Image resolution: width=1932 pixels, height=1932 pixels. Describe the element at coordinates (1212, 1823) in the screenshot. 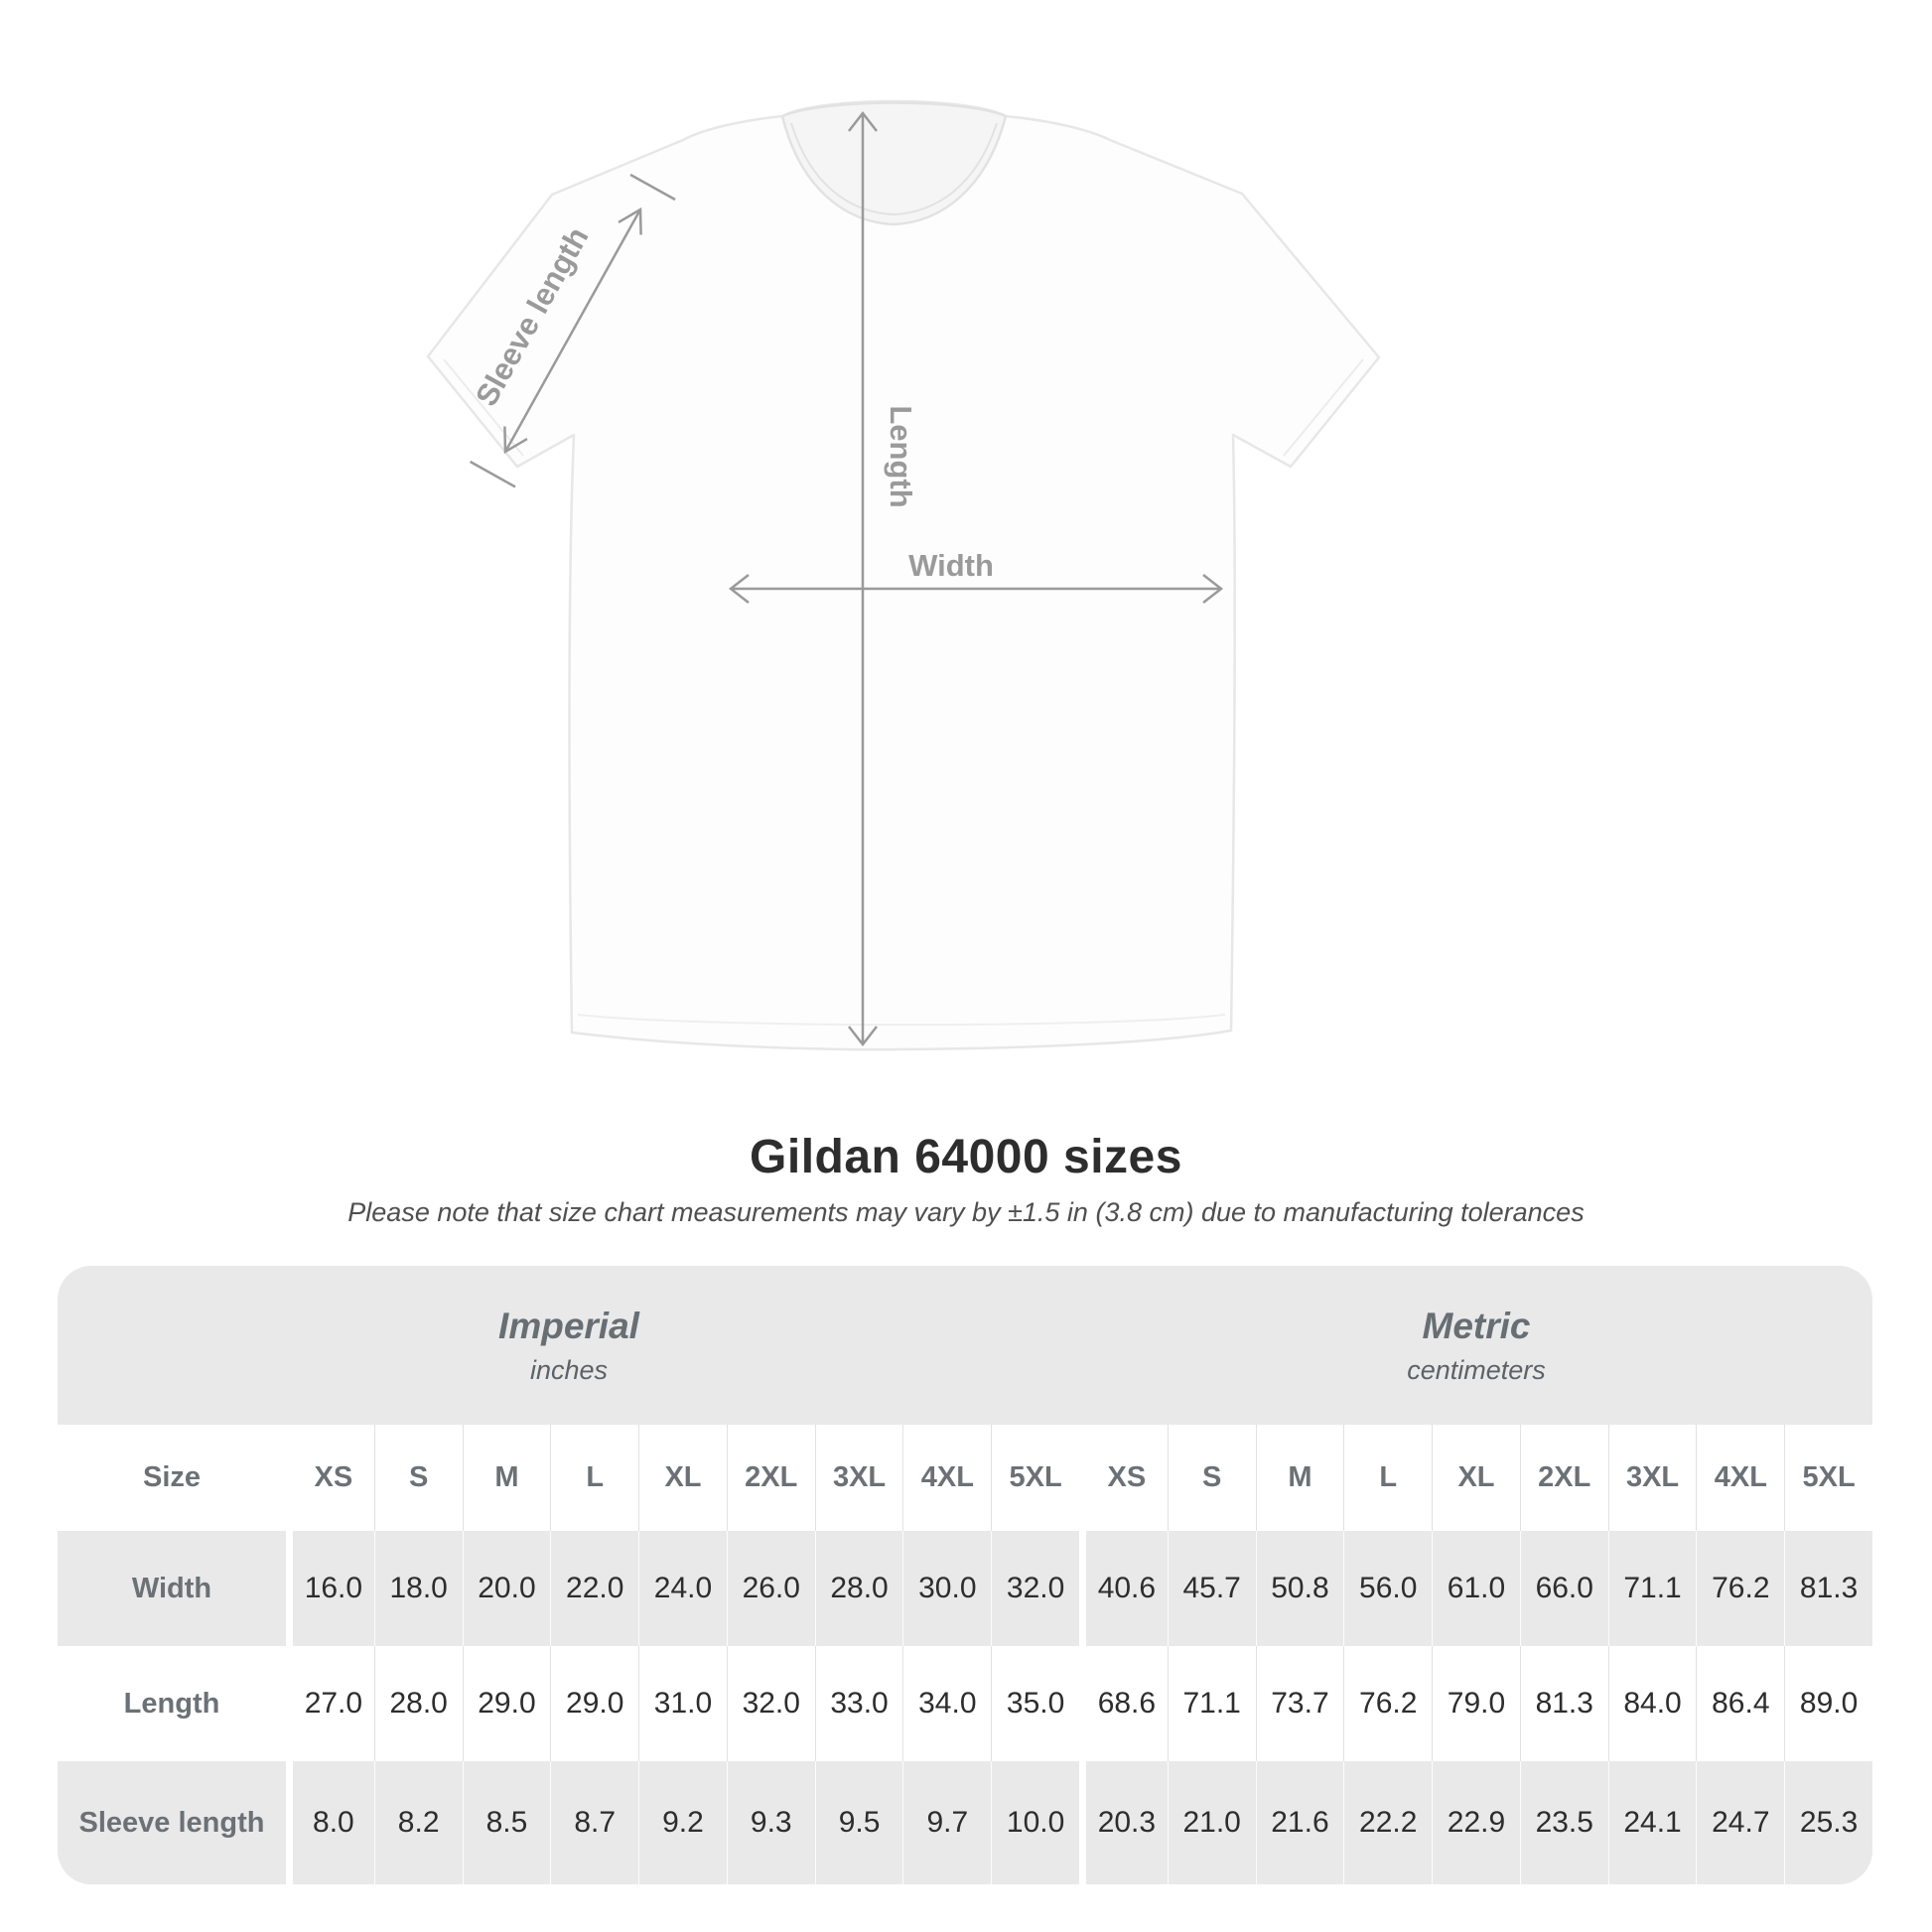

I see `sleeve-metric-s: 21.0` at that location.